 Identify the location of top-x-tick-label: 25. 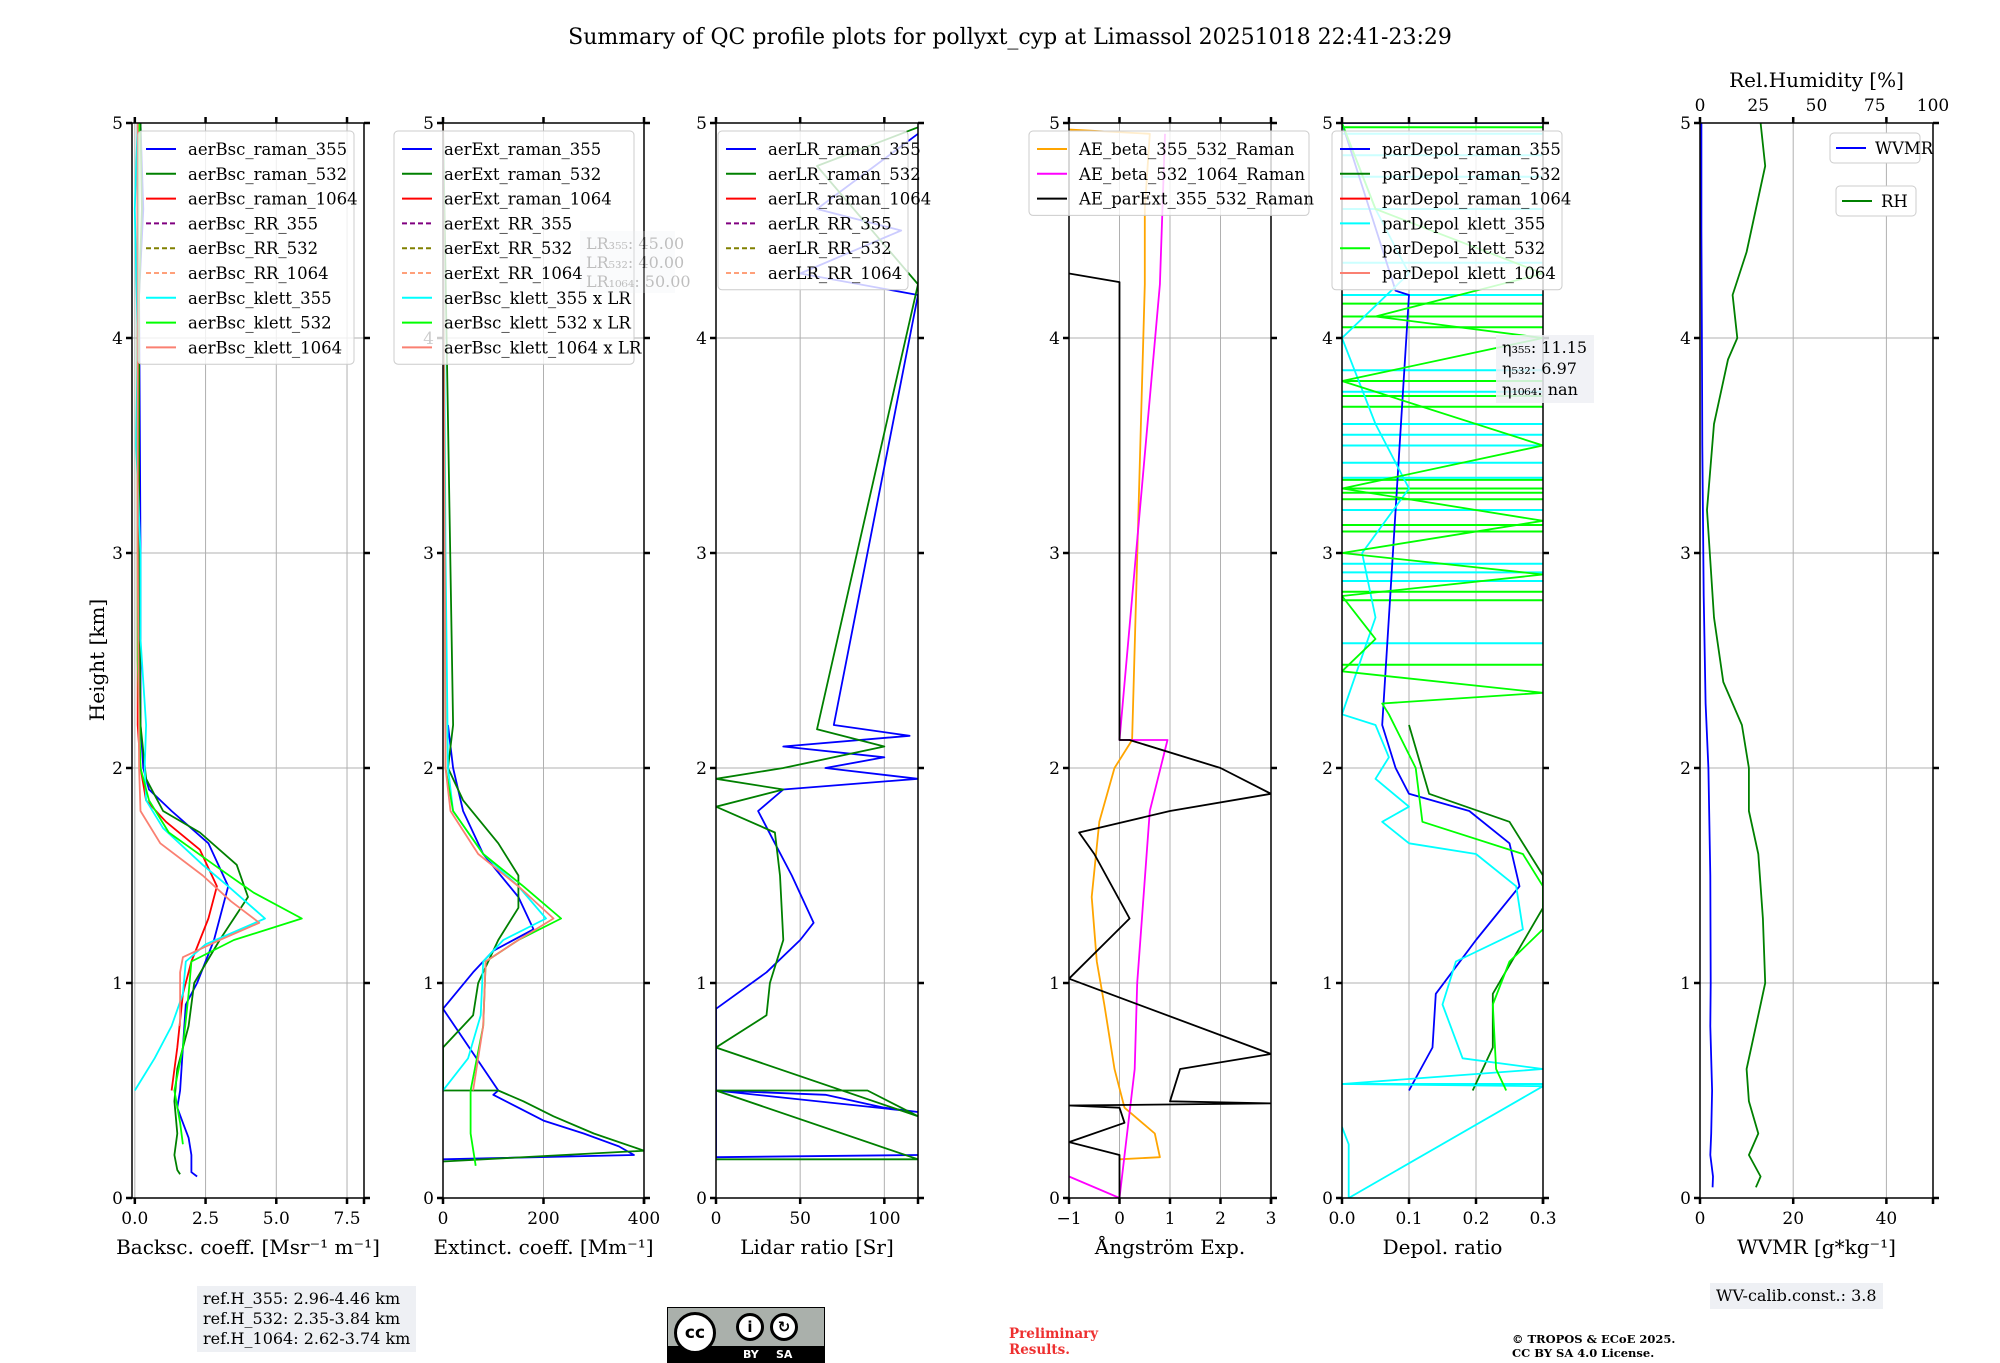
(1758, 106).